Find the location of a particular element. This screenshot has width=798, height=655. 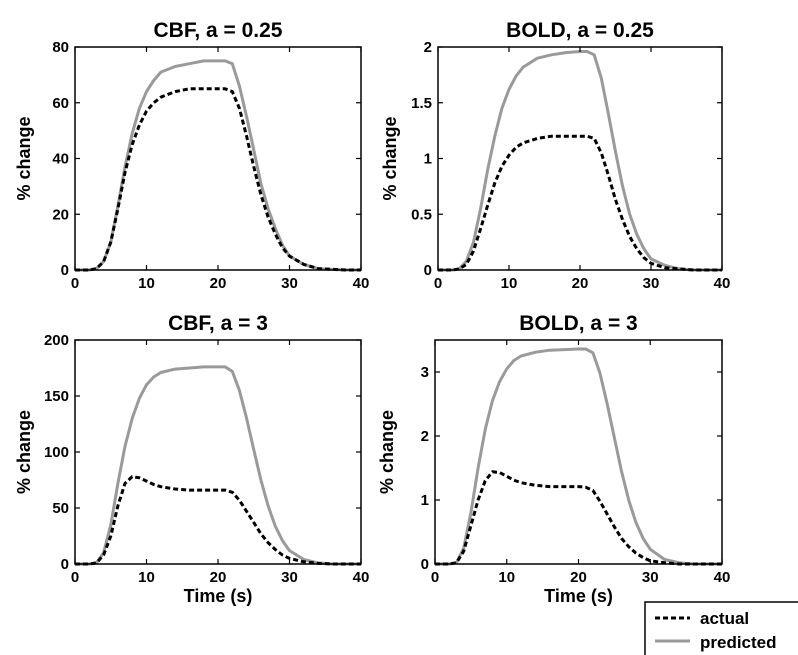

chart-title: CBF, a = 3 is located at coordinates (218, 323).